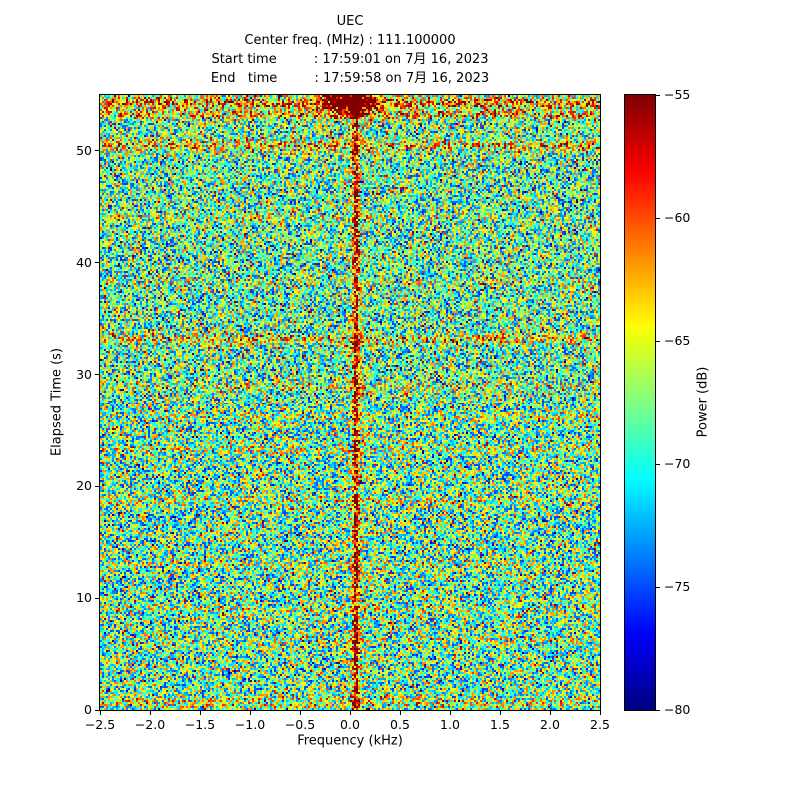 The width and height of the screenshot is (800, 800). What do you see at coordinates (600, 724) in the screenshot?
I see `x-tick-label: 2.5` at bounding box center [600, 724].